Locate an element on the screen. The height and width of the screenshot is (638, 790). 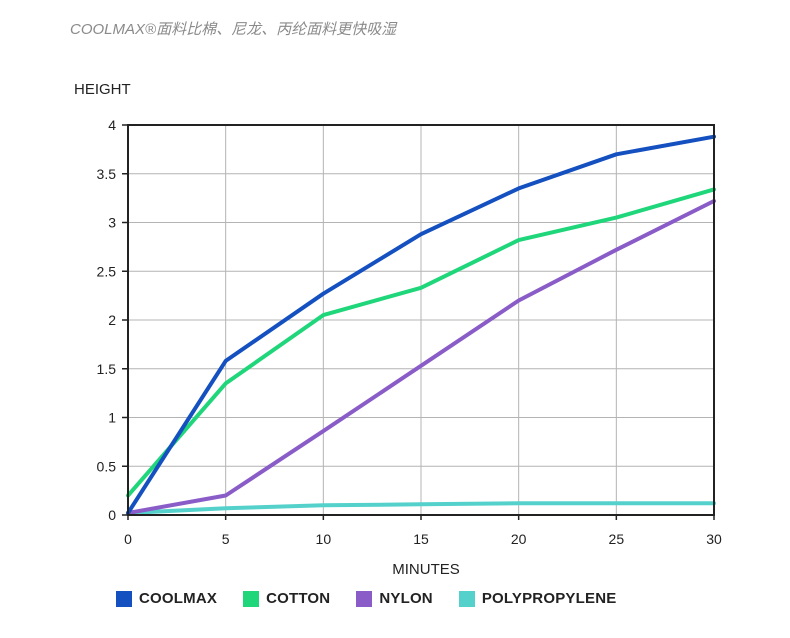
x-tick-label: 25 is located at coordinates (617, 539).